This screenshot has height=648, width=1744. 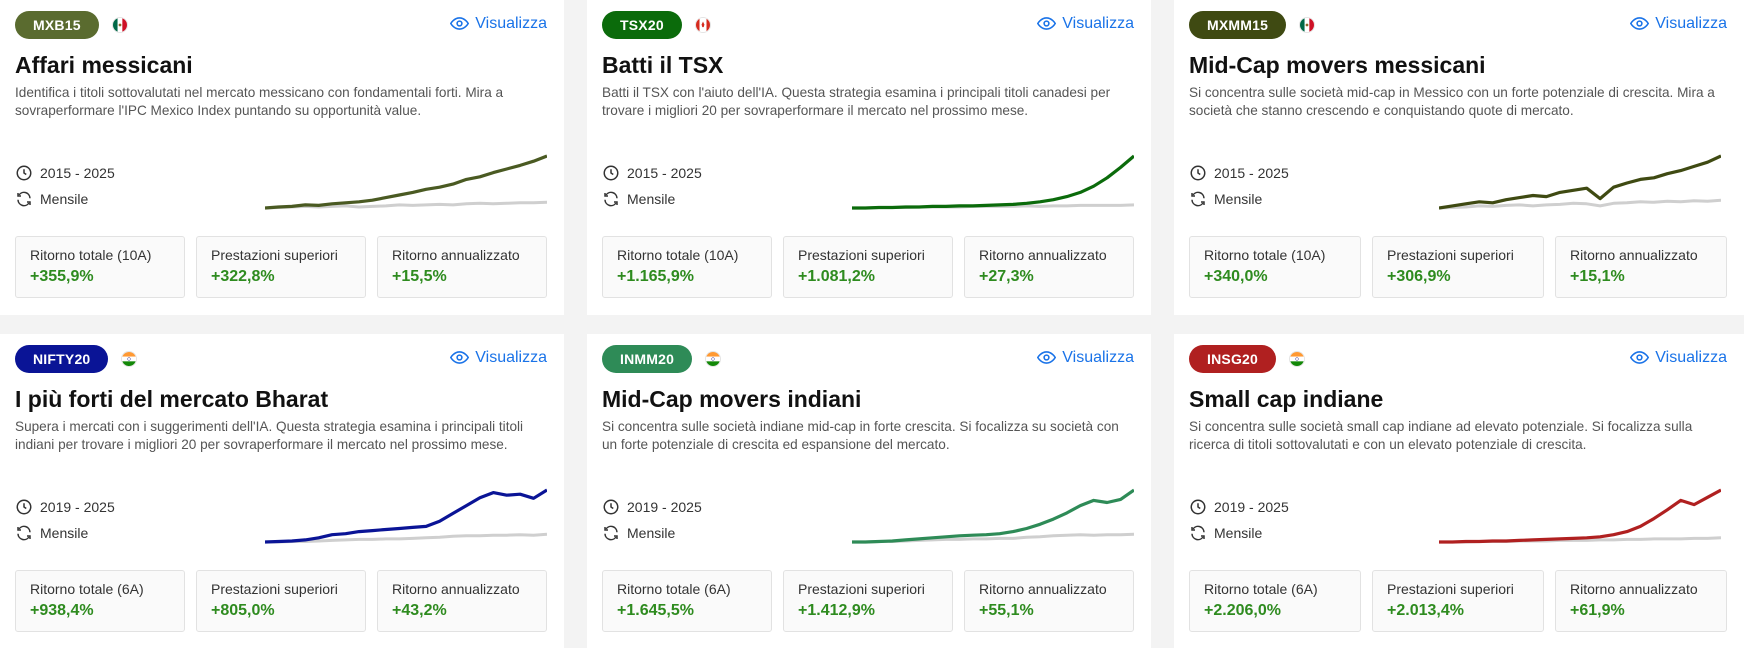 What do you see at coordinates (1580, 204) in the screenshot?
I see `benchmark-line` at bounding box center [1580, 204].